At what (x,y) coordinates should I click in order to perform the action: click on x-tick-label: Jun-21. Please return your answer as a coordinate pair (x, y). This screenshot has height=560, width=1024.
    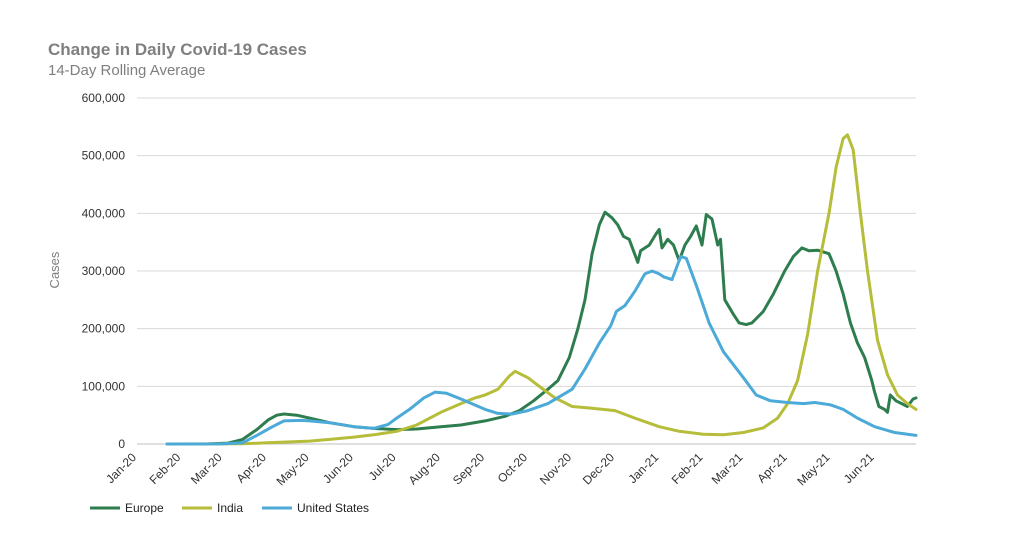
    Looking at the image, I should click on (859, 468).